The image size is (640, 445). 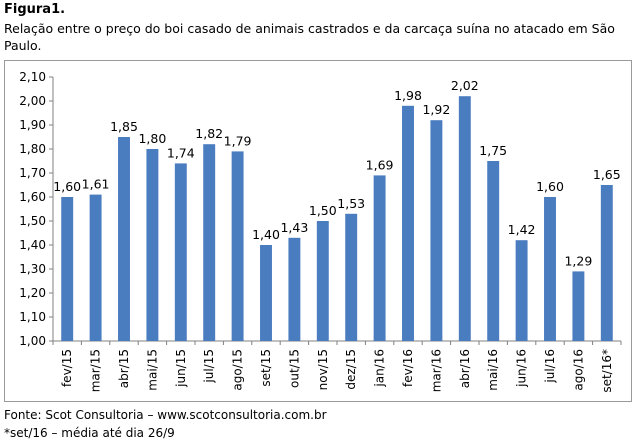 What do you see at coordinates (32, 293) in the screenshot?
I see `y-tick-label: 1,20` at bounding box center [32, 293].